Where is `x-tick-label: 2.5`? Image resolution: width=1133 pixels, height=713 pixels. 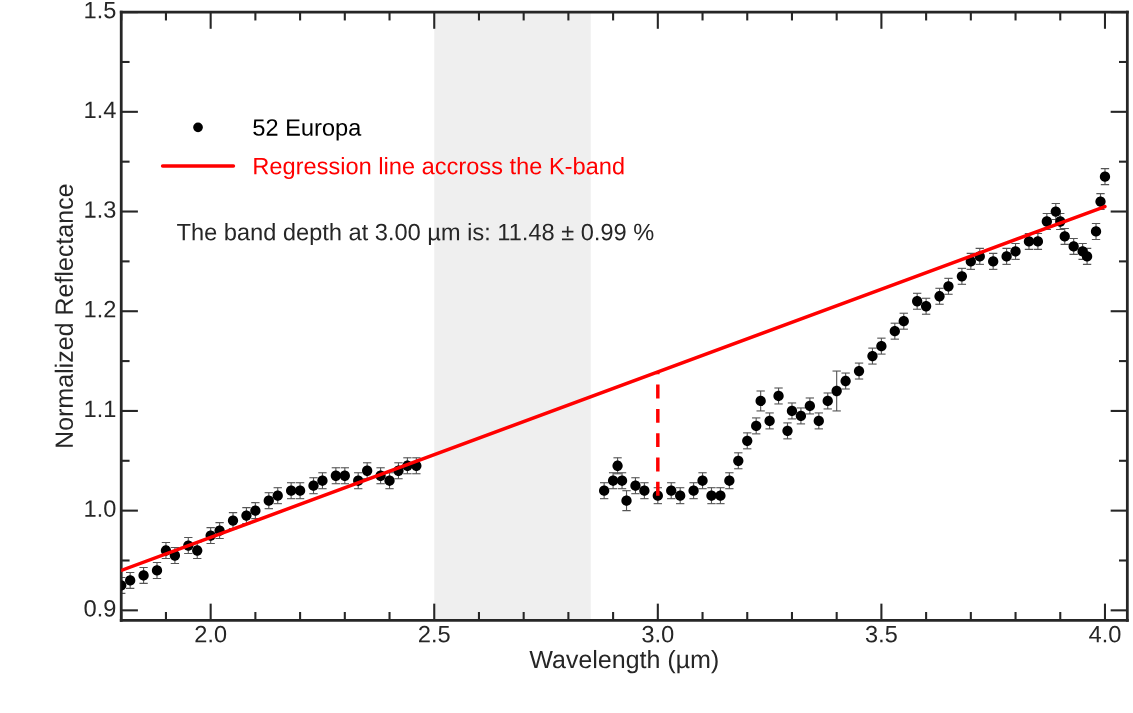
x-tick-label: 2.5 is located at coordinates (434, 634).